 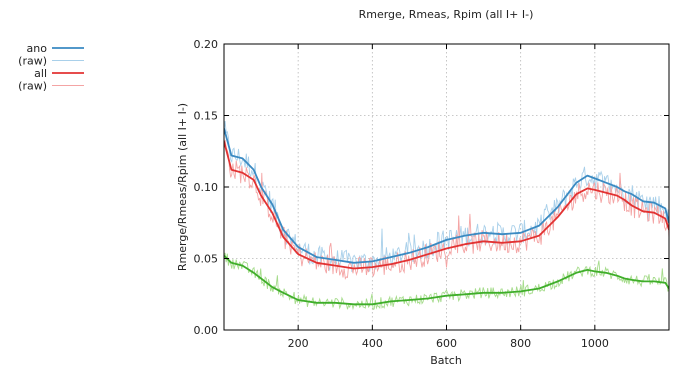 What do you see at coordinates (206, 116) in the screenshot?
I see `y-tick-label: 0.15` at bounding box center [206, 116].